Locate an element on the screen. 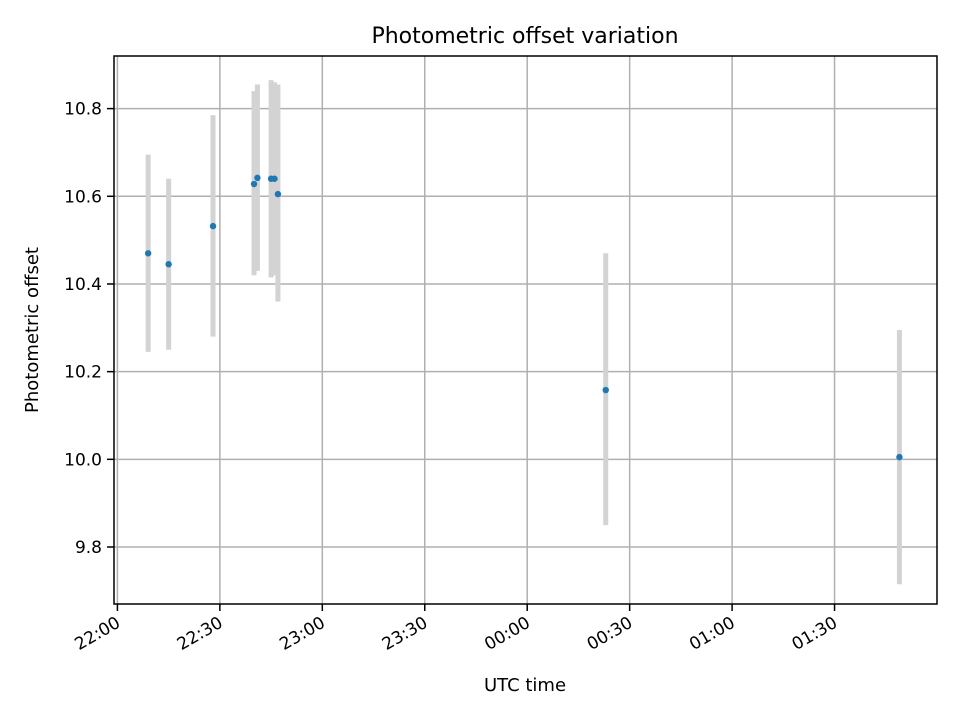 Image resolution: width=960 pixels, height=720 pixels. y-tick-label: 10.6 is located at coordinates (83, 197).